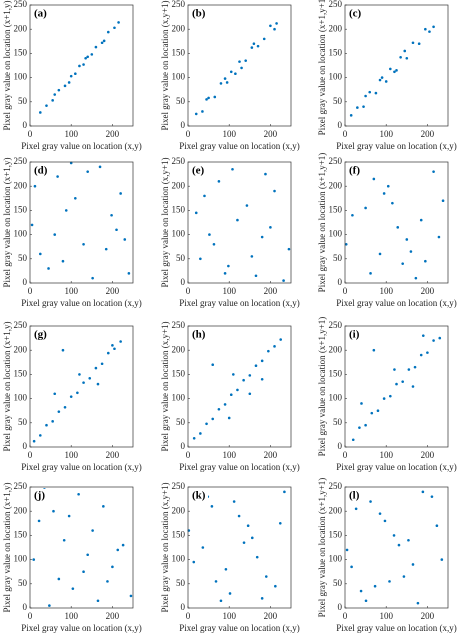 The image size is (474, 635). I want to click on panel-label: (b), so click(199, 14).